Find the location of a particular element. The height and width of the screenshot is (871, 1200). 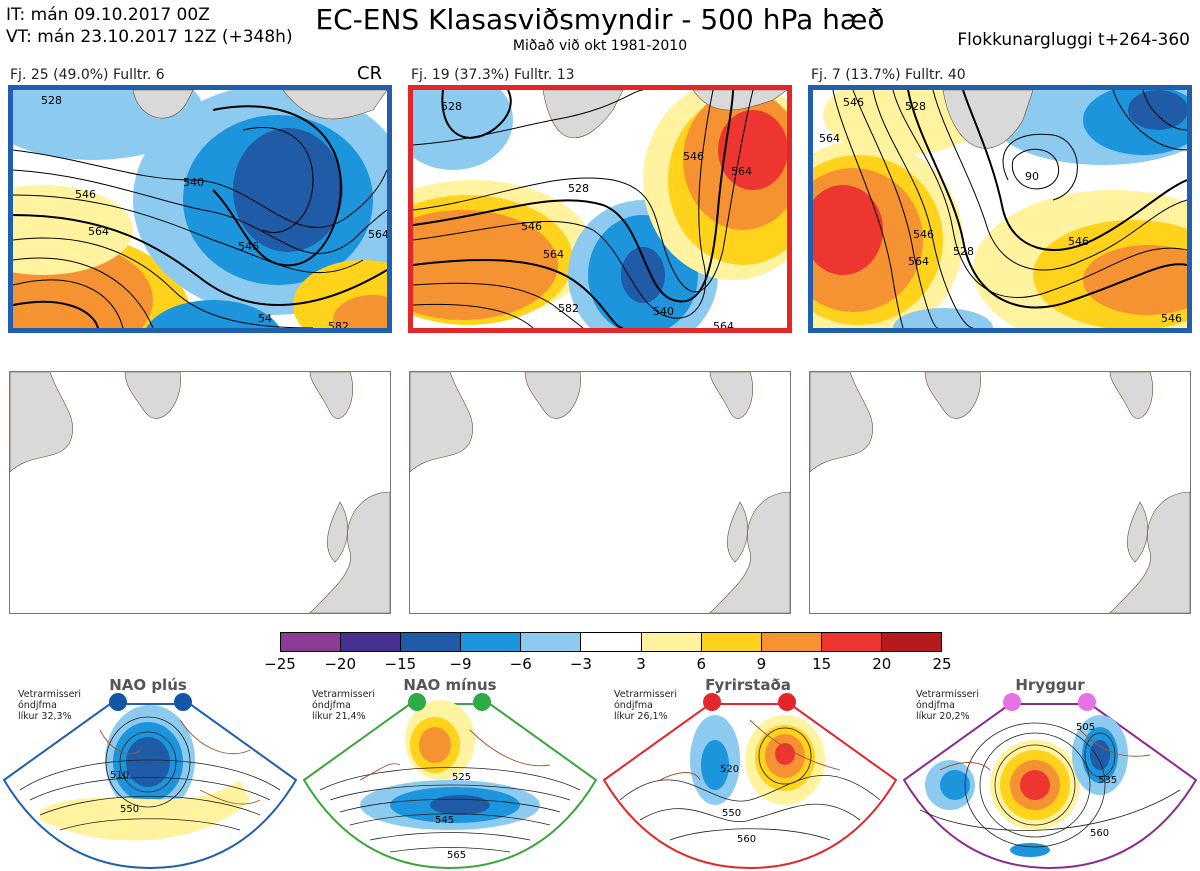

cluster-1-label: Fj. 25 (49.0%) Fulltr. 6 is located at coordinates (87, 75).